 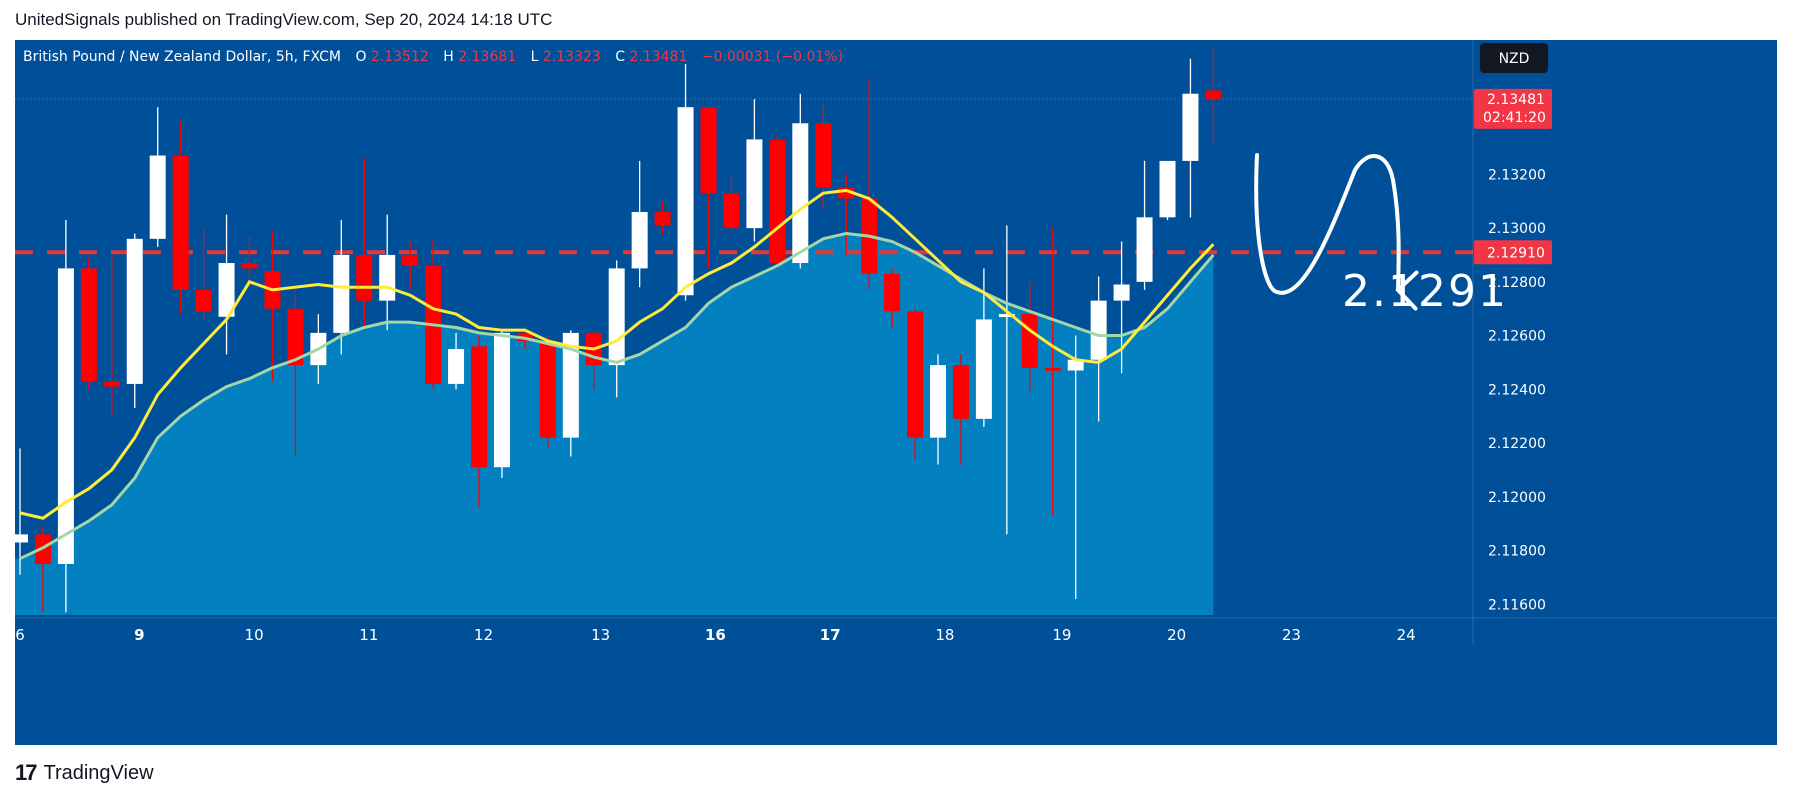 I want to click on x-tick-label: 24, so click(x=1406, y=635).